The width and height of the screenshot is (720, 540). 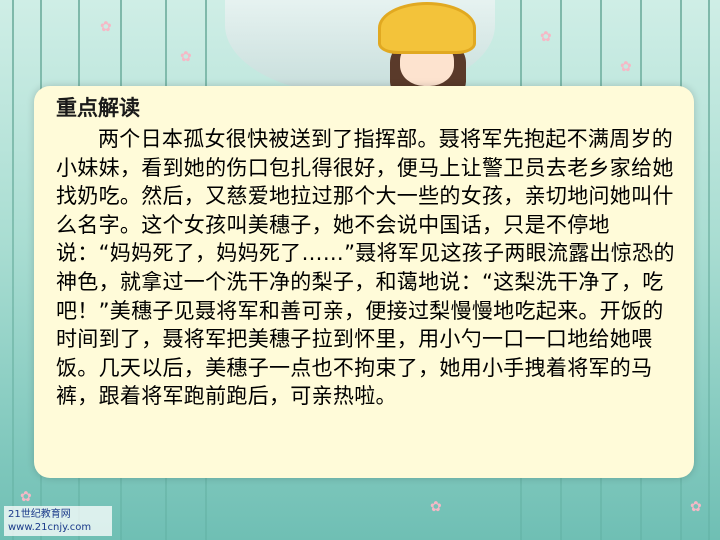 What do you see at coordinates (58, 521) in the screenshot?
I see `site-watermark: 21世纪教育网 www.21cnjy.com` at bounding box center [58, 521].